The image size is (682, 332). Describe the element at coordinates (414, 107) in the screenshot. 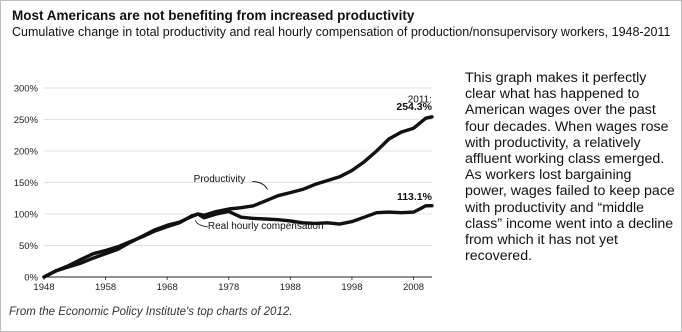

I see `productivity-end-value: 254.3%` at that location.